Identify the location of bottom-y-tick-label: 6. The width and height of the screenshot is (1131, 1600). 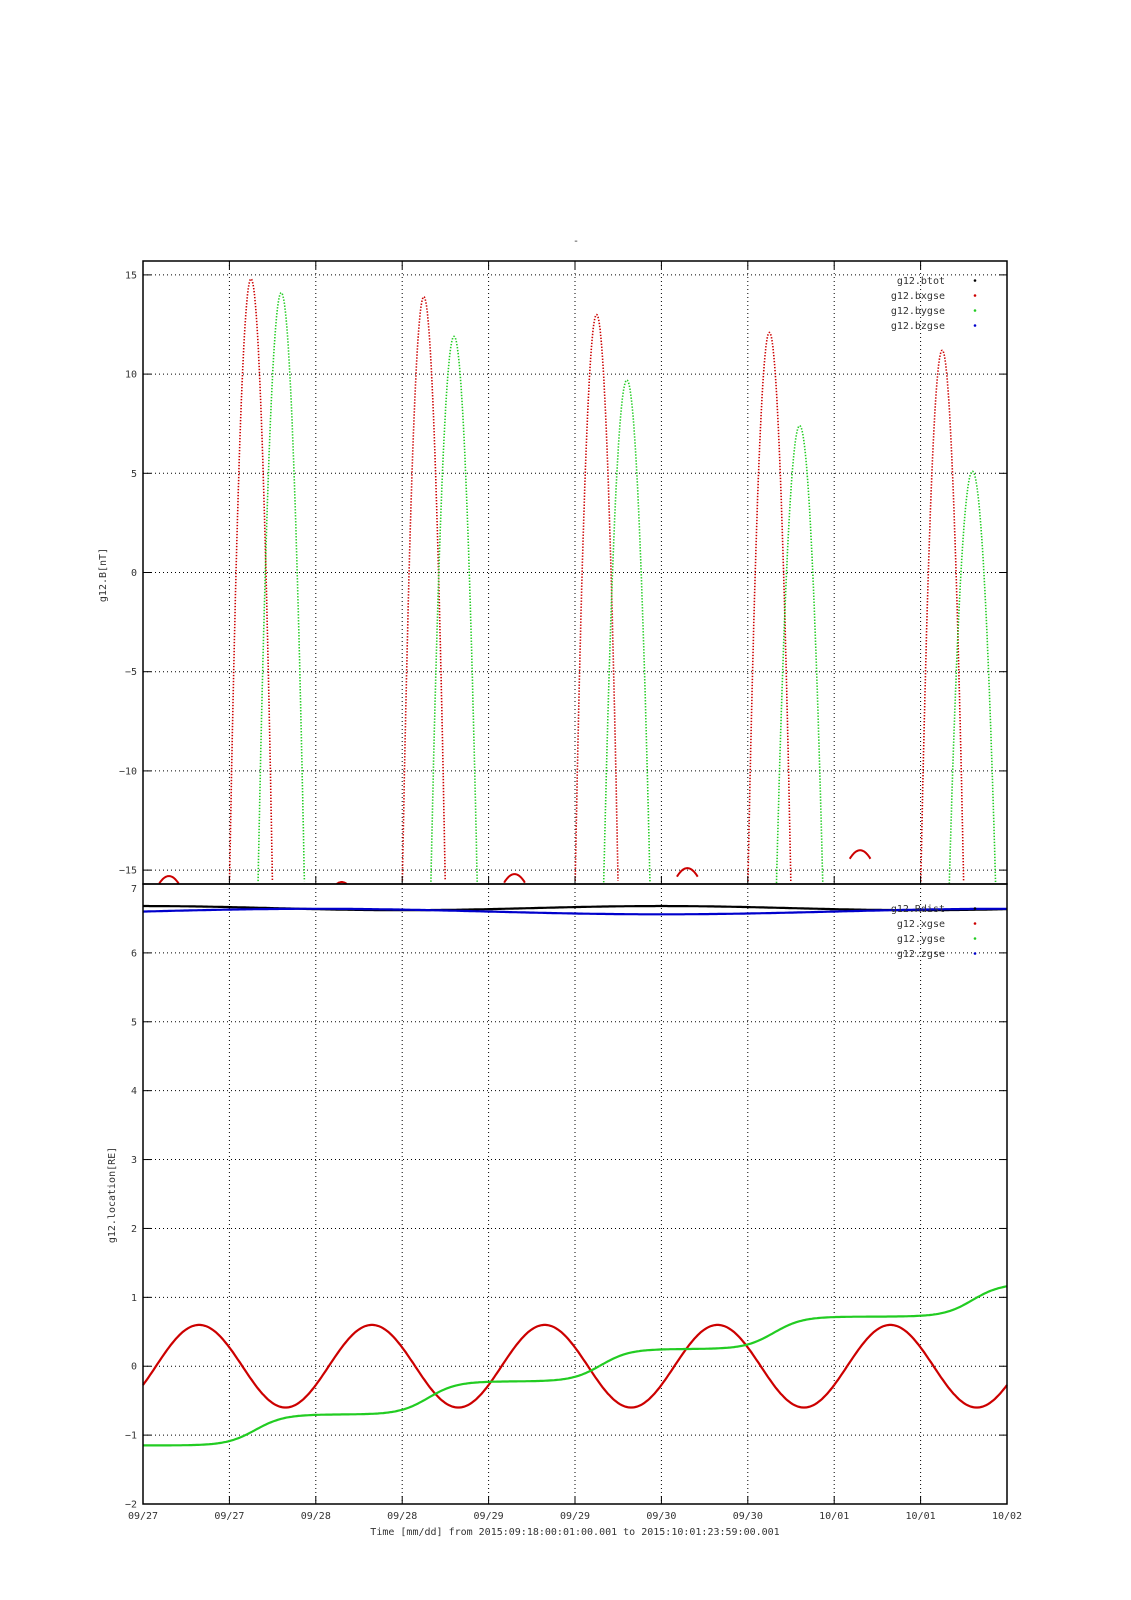
(134, 953).